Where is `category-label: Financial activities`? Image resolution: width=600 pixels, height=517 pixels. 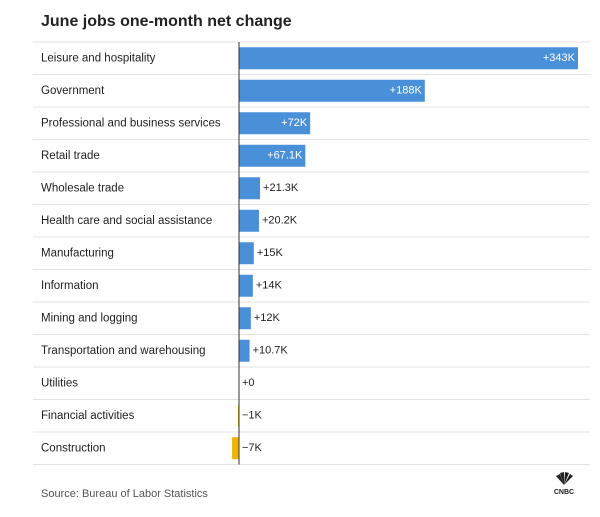
category-label: Financial activities is located at coordinates (88, 416).